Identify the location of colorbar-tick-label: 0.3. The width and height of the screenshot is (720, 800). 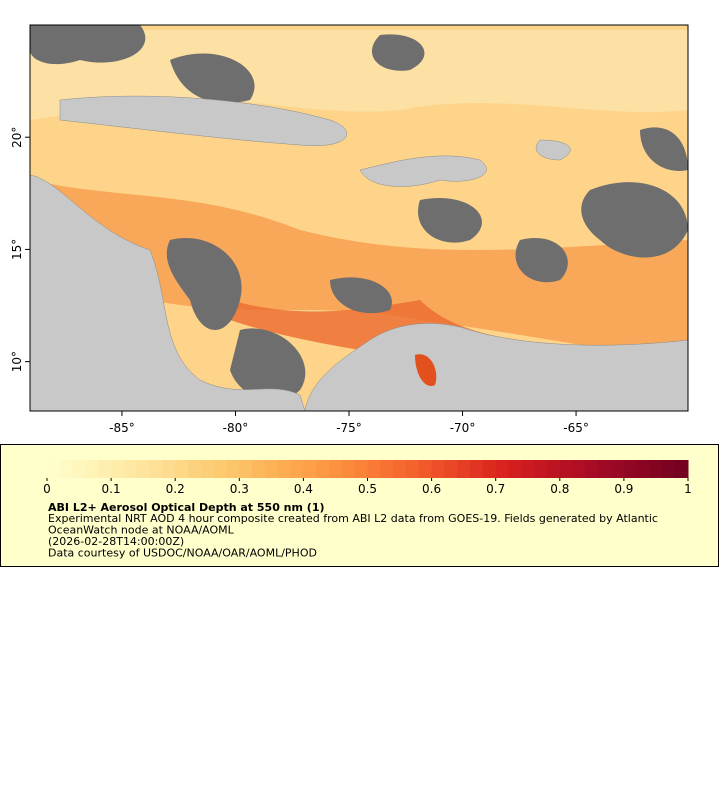
(239, 489).